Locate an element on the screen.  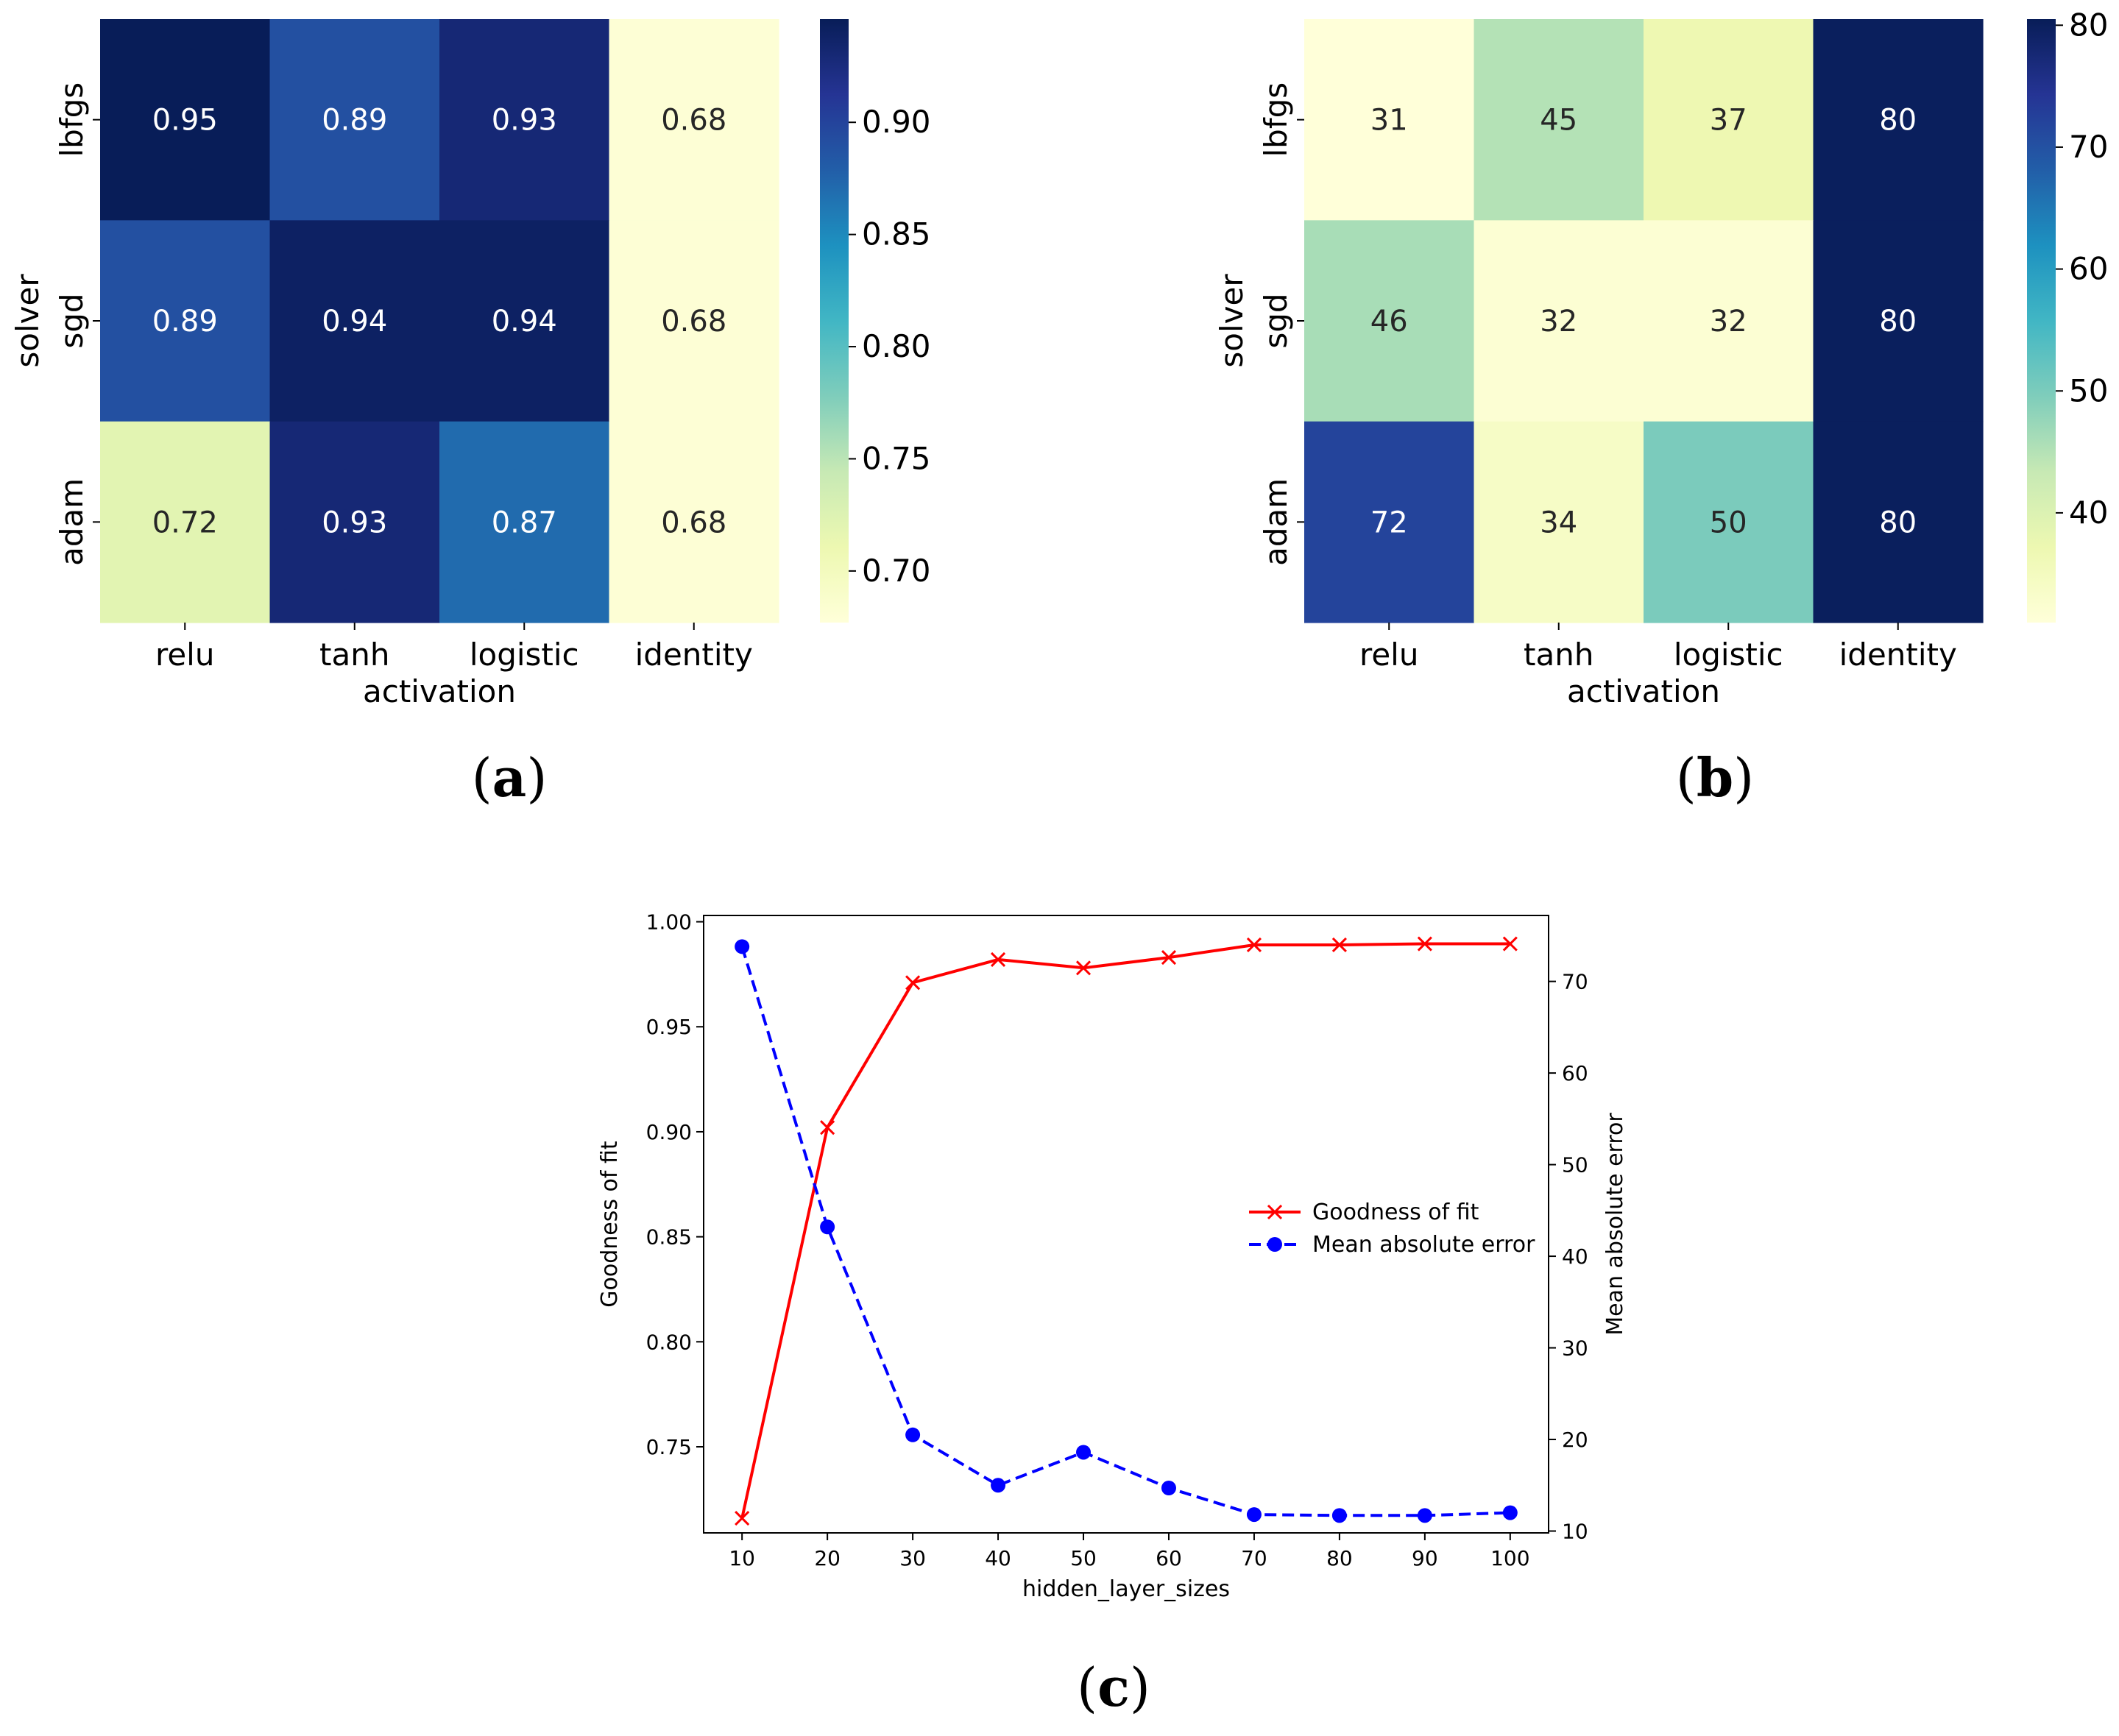
x-tick-label: 100 is located at coordinates (1509, 1558).